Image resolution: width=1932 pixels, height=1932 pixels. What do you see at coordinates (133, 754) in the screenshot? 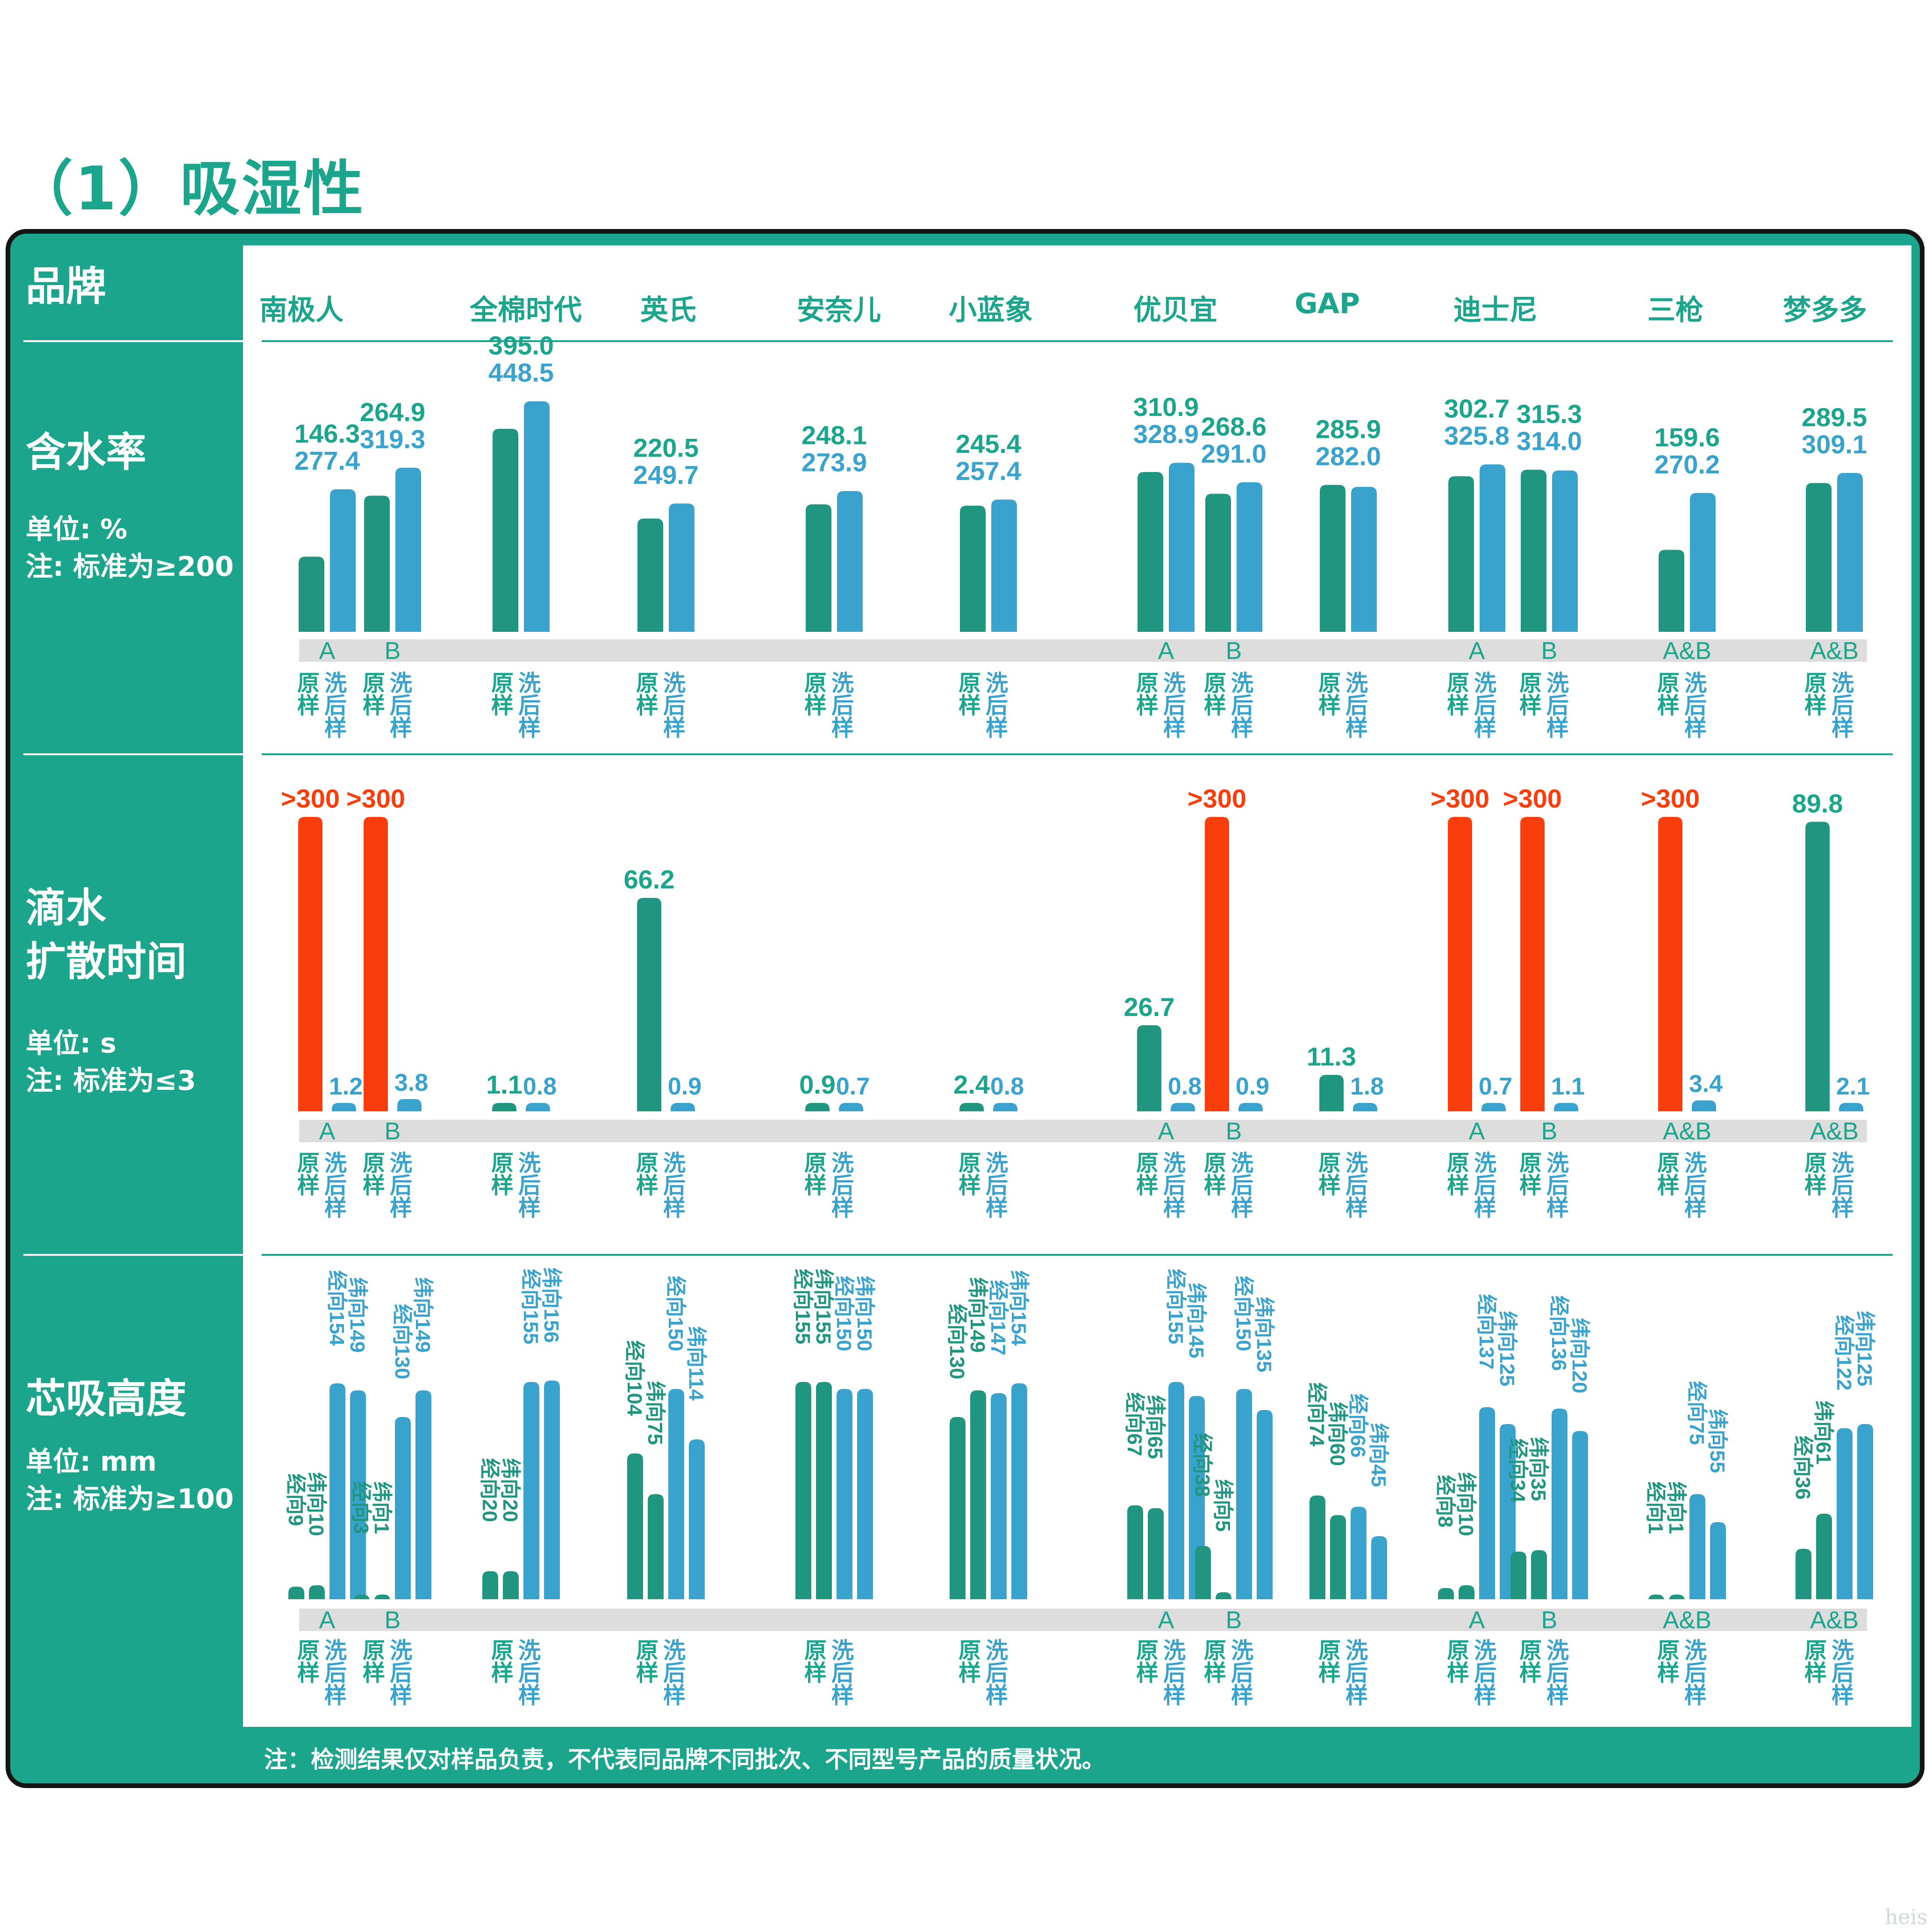
I see `divider` at bounding box center [133, 754].